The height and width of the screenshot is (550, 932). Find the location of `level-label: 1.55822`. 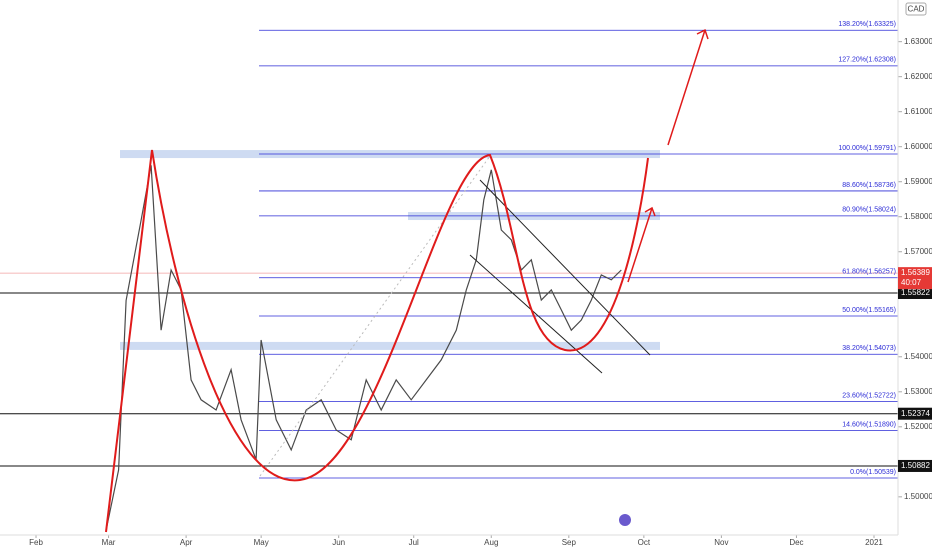

level-label: 1.55822 is located at coordinates (915, 292).